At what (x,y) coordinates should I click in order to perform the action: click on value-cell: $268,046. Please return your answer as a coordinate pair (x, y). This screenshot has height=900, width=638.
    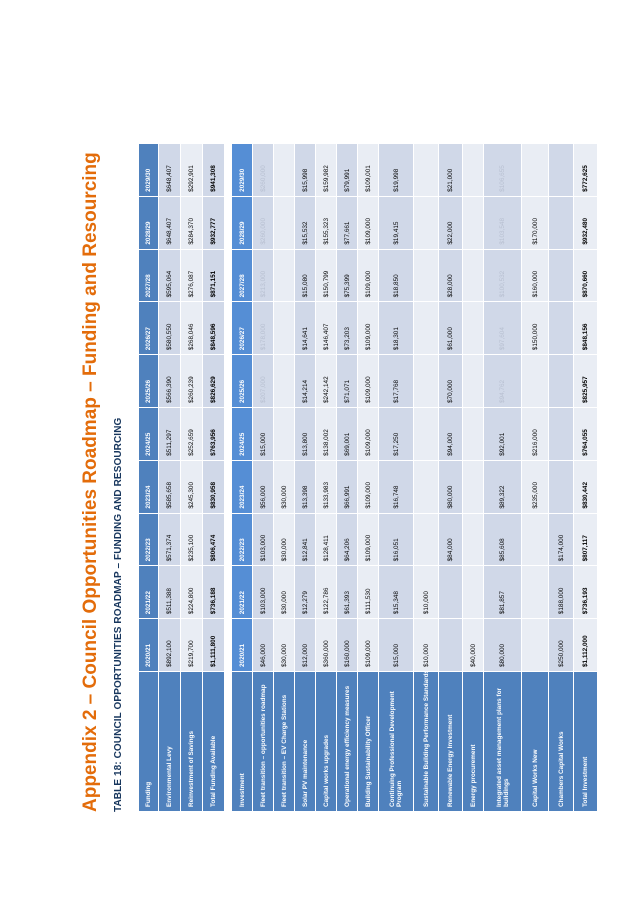
    Looking at the image, I should click on (191, 328).